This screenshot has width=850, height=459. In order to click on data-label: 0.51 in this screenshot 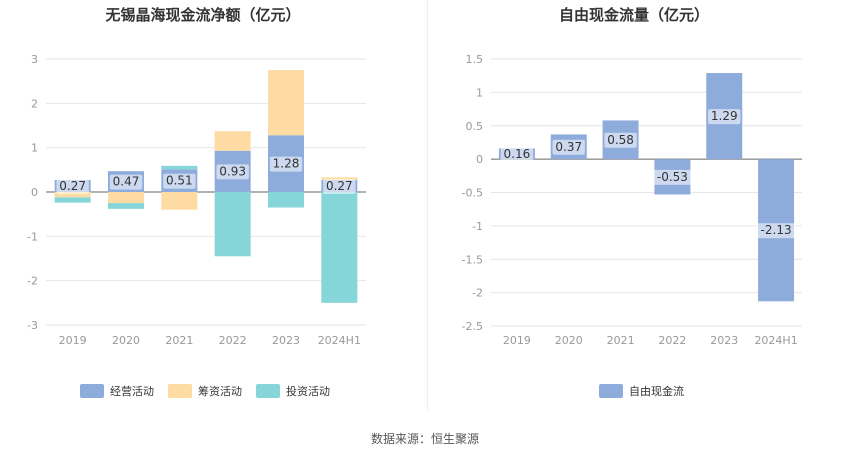, I will do `click(179, 181)`.